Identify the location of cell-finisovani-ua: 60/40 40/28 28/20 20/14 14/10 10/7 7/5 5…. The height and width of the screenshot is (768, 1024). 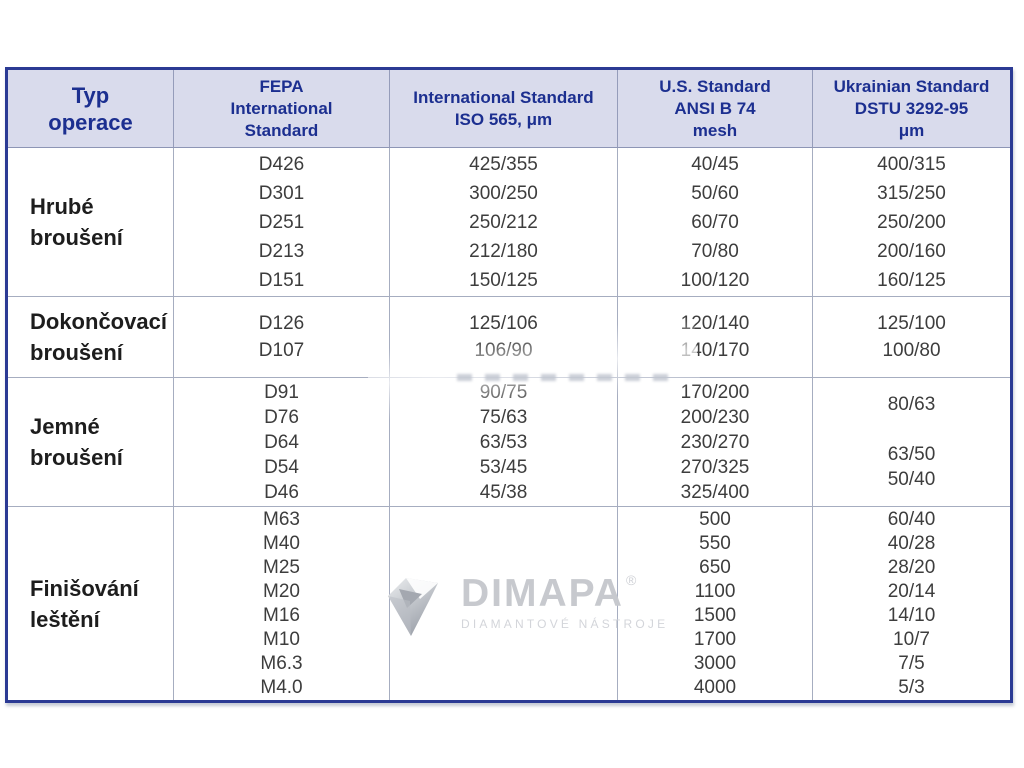
(911, 603).